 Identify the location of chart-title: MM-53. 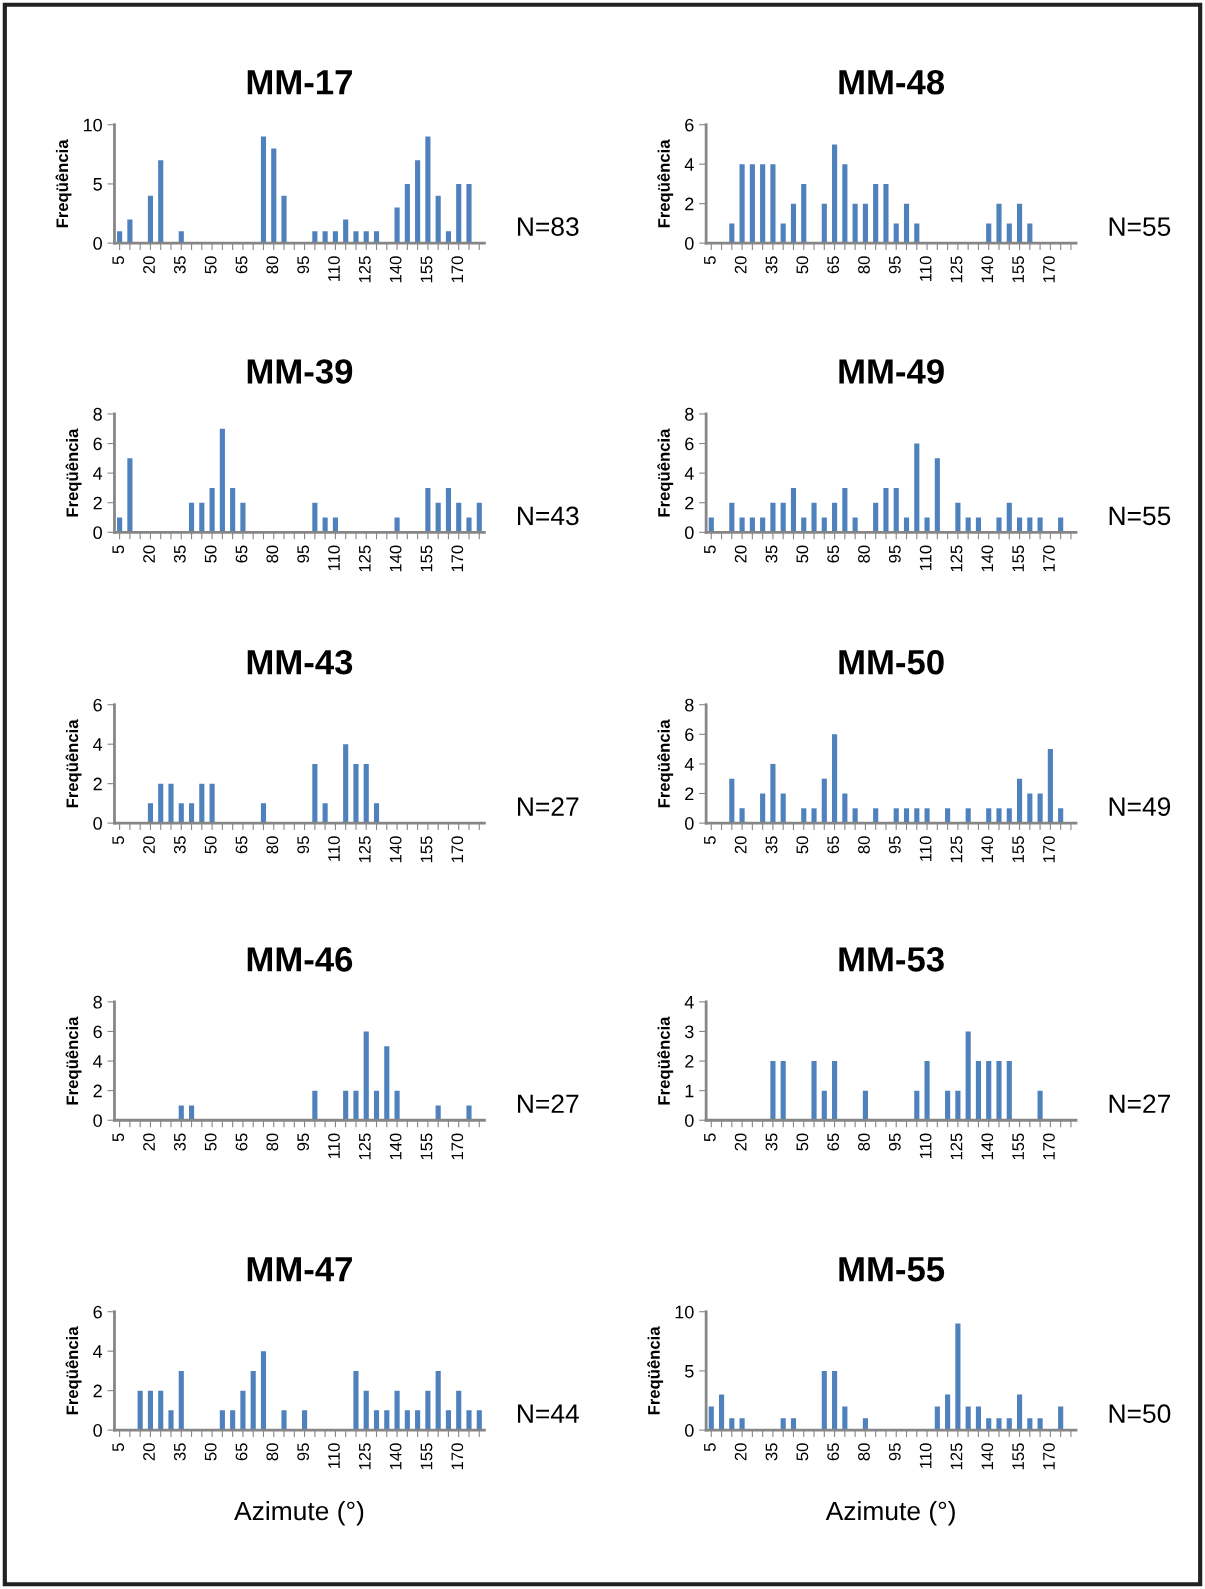
(891, 959).